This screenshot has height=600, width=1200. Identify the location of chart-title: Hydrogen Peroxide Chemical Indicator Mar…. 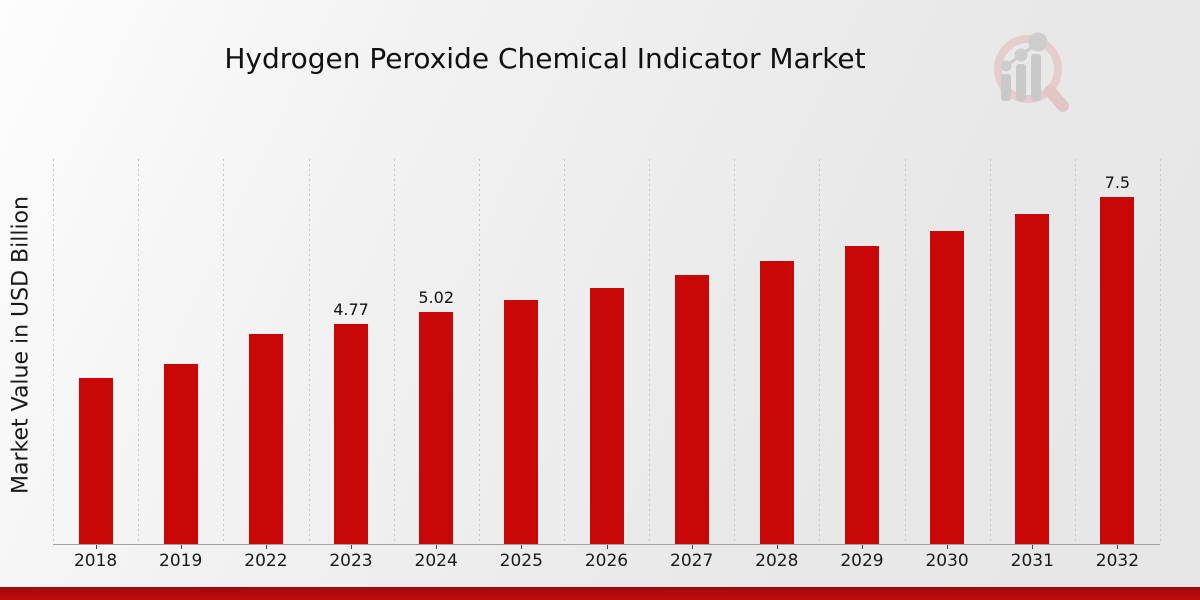
(545, 58).